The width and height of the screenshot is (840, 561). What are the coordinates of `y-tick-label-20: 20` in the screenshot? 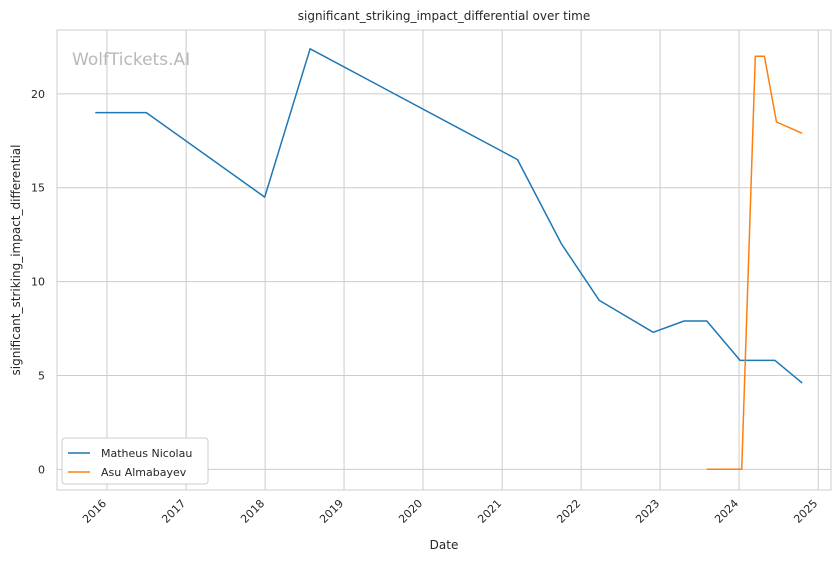 It's located at (38, 94).